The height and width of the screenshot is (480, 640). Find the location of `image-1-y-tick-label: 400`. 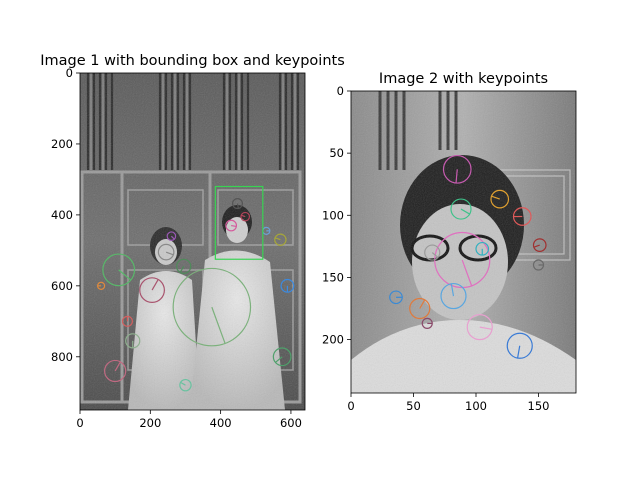

image-1-y-tick-label: 400 is located at coordinates (62, 215).